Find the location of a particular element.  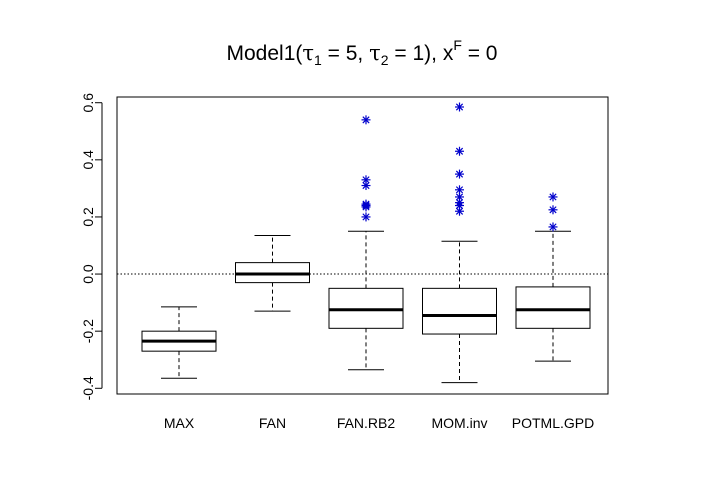

y-tick-label: 0.4 is located at coordinates (88, 160).